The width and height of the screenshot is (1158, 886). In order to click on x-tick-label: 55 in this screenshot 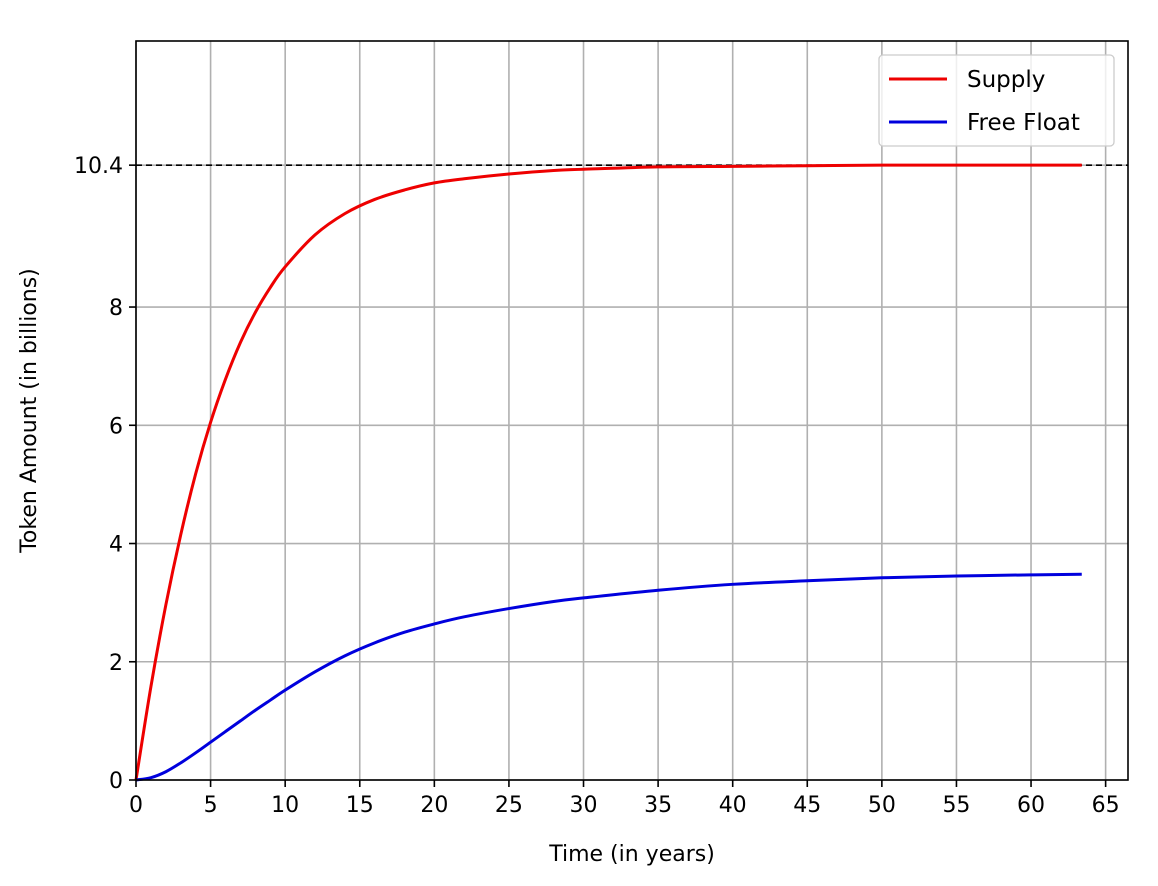, I will do `click(956, 805)`.